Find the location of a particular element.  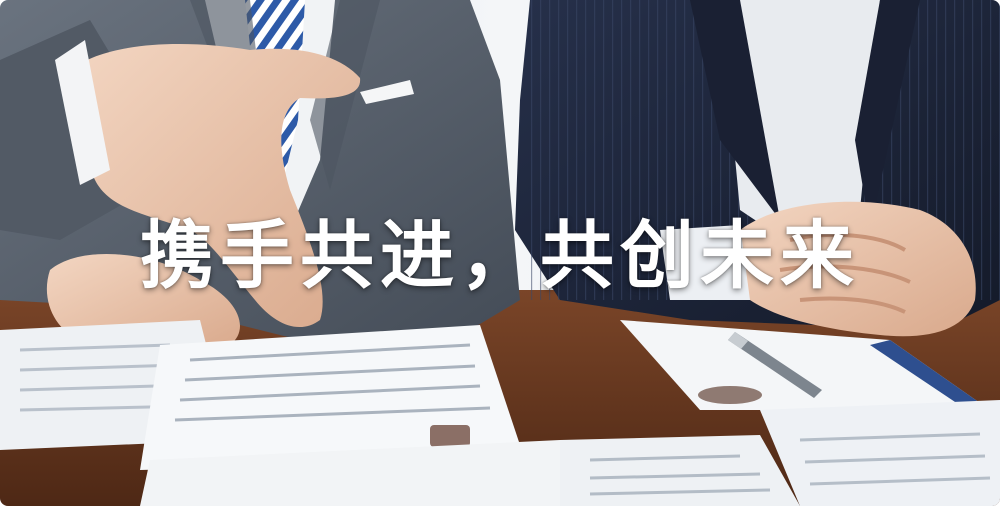

document-far-right is located at coordinates (880, 453).